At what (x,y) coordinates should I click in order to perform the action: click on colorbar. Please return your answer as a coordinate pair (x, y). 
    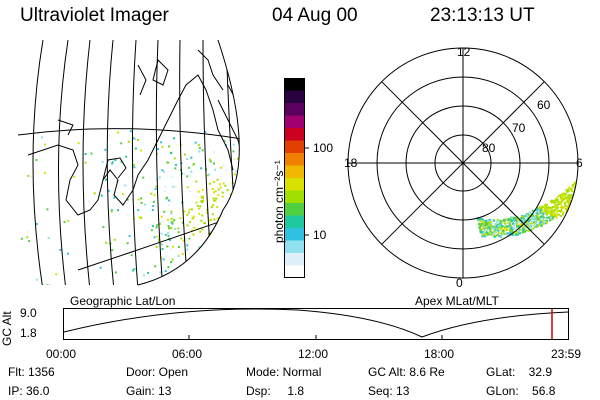
    Looking at the image, I should click on (296, 178).